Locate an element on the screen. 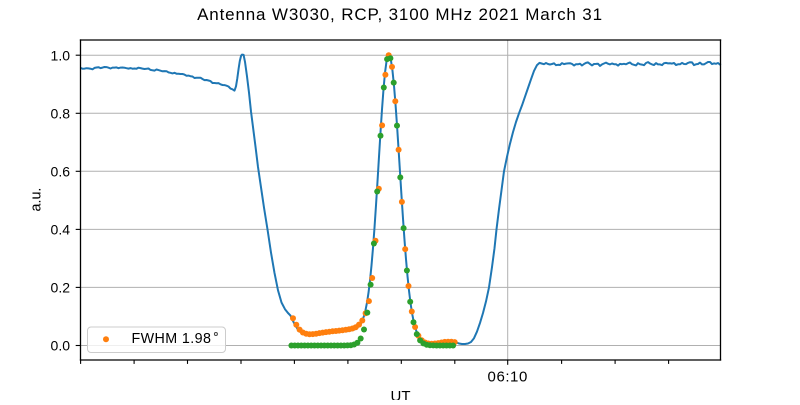  svg-text: 0.4 is located at coordinates (61, 230).